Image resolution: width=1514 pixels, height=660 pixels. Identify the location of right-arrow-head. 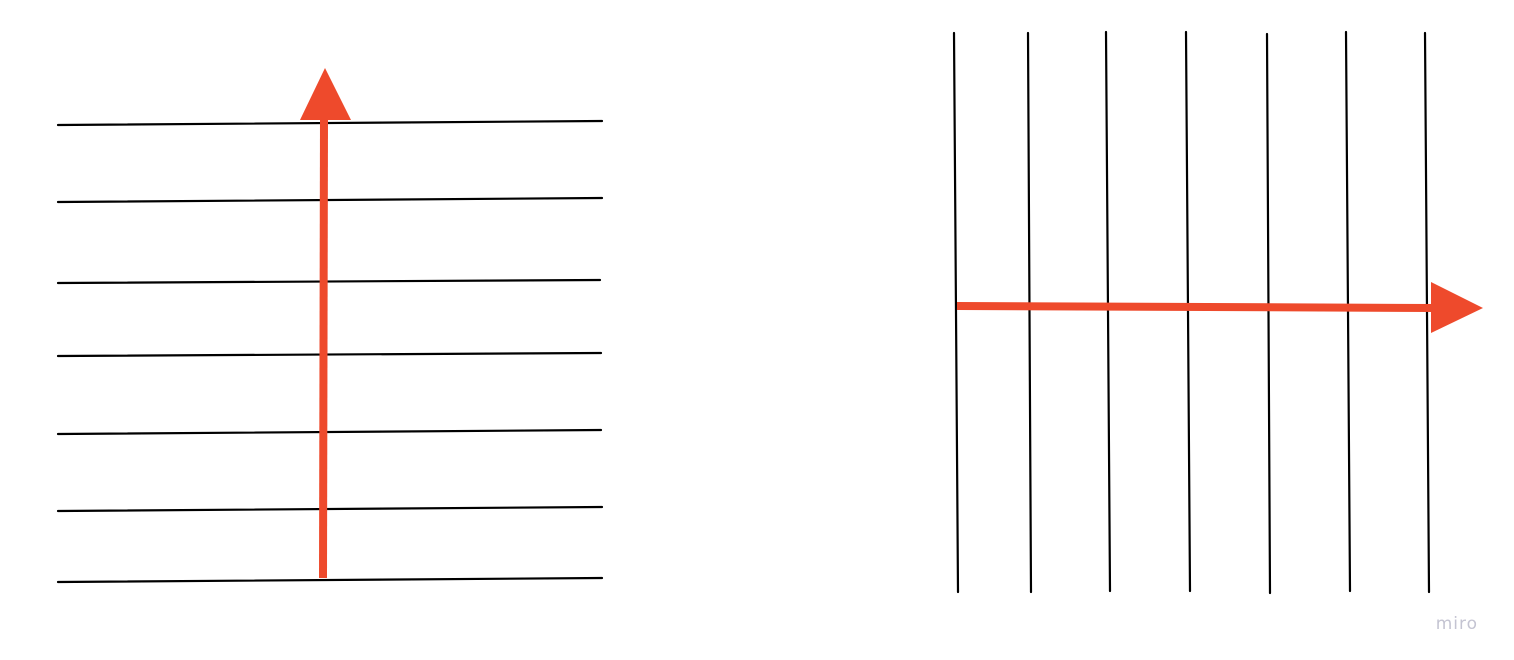
(1457, 307).